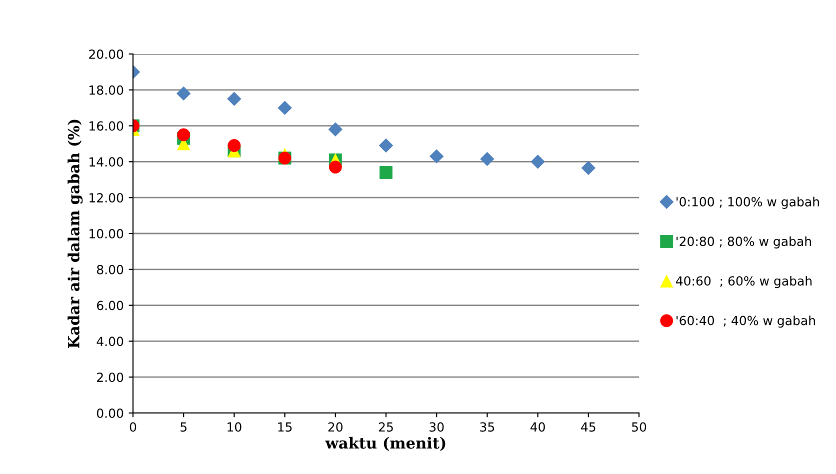 This screenshot has width=836, height=474. What do you see at coordinates (487, 427) in the screenshot?
I see `x-tick-label: 35` at bounding box center [487, 427].